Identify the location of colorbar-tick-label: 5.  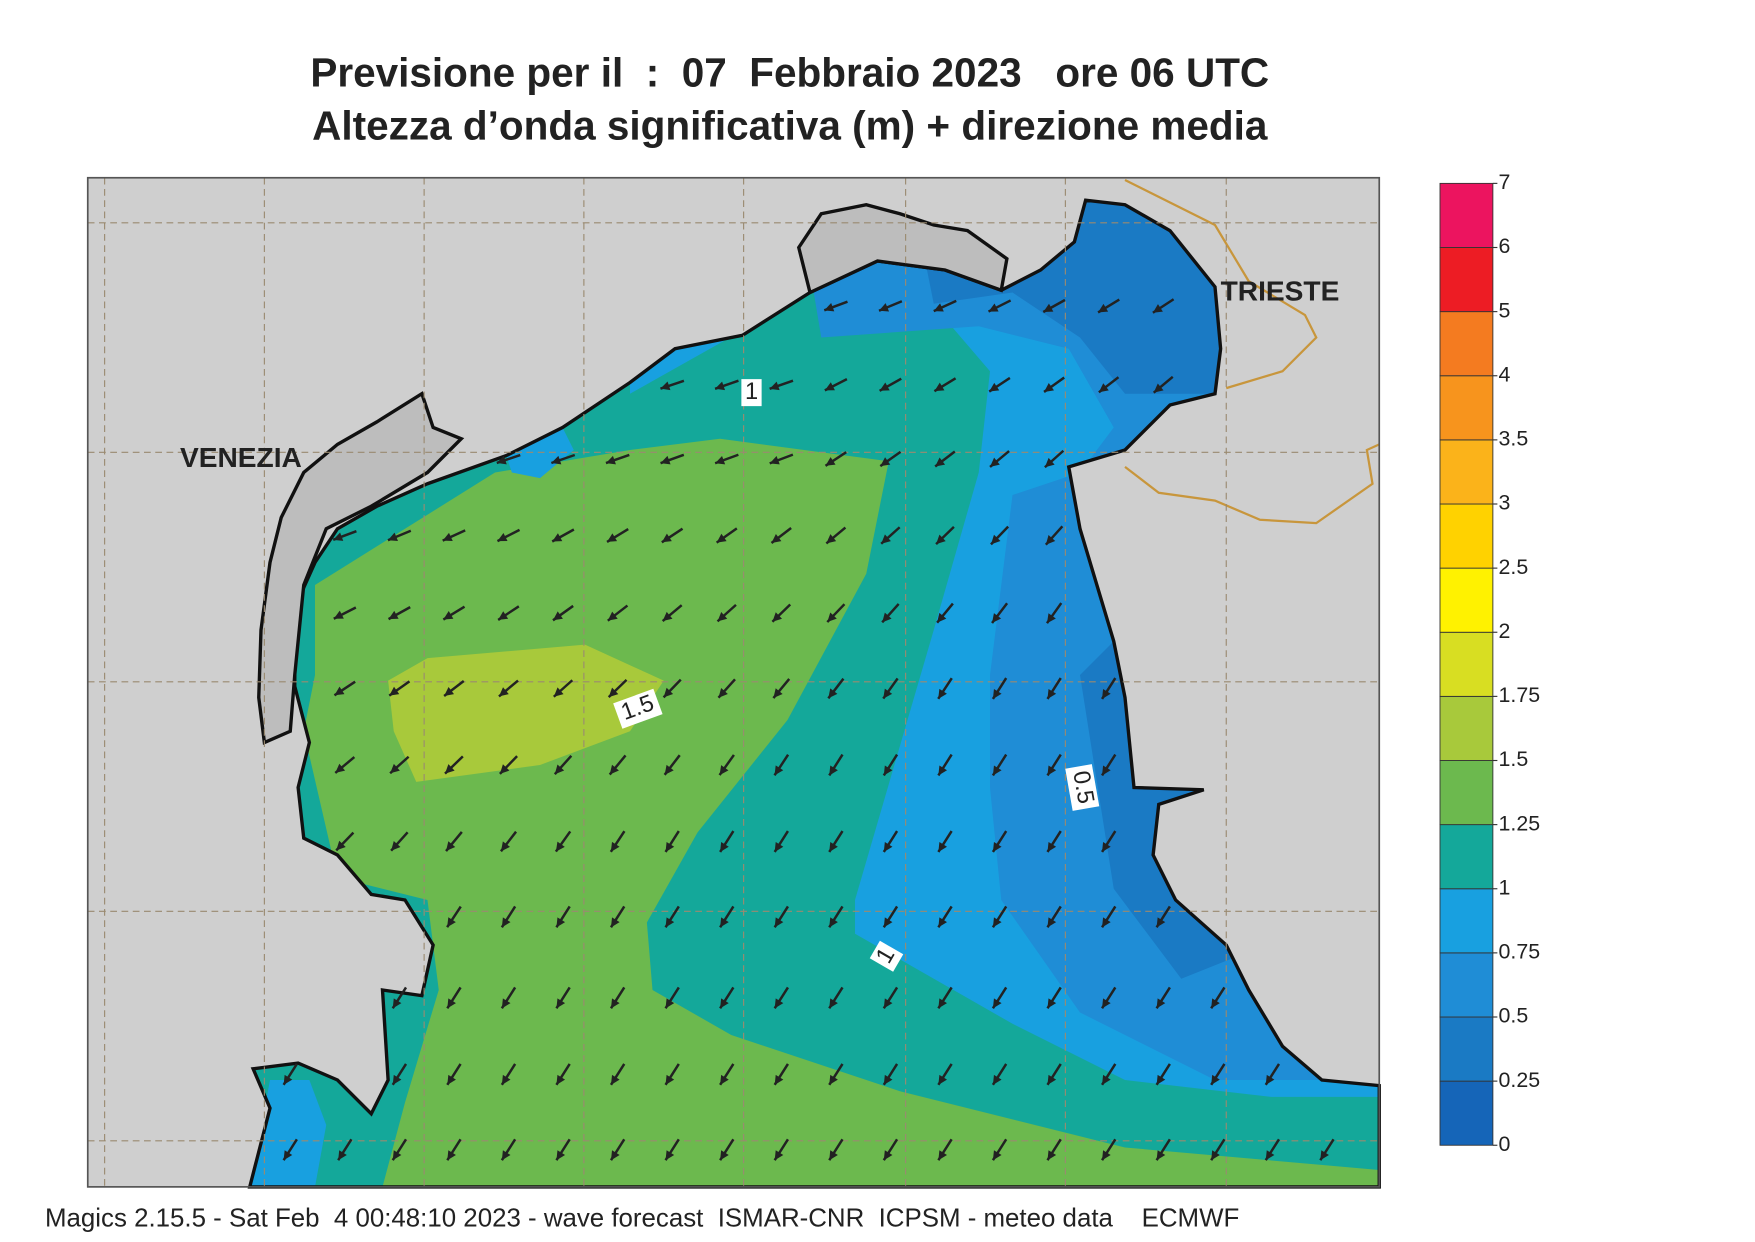
(1505, 310).